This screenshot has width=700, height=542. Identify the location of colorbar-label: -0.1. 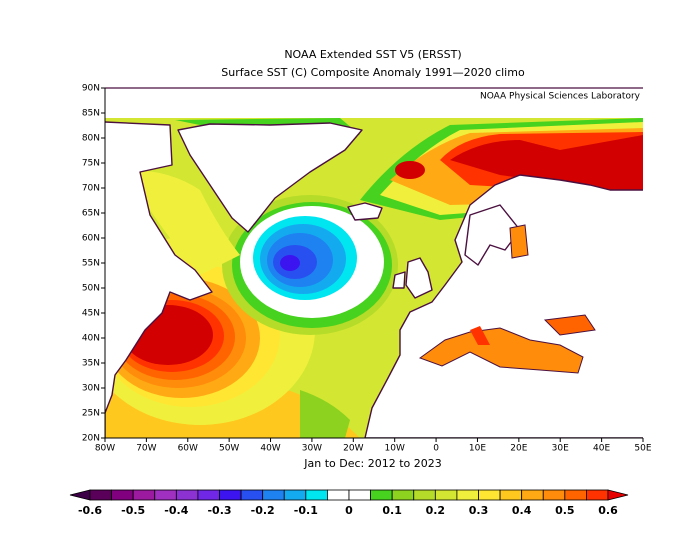
(306, 510).